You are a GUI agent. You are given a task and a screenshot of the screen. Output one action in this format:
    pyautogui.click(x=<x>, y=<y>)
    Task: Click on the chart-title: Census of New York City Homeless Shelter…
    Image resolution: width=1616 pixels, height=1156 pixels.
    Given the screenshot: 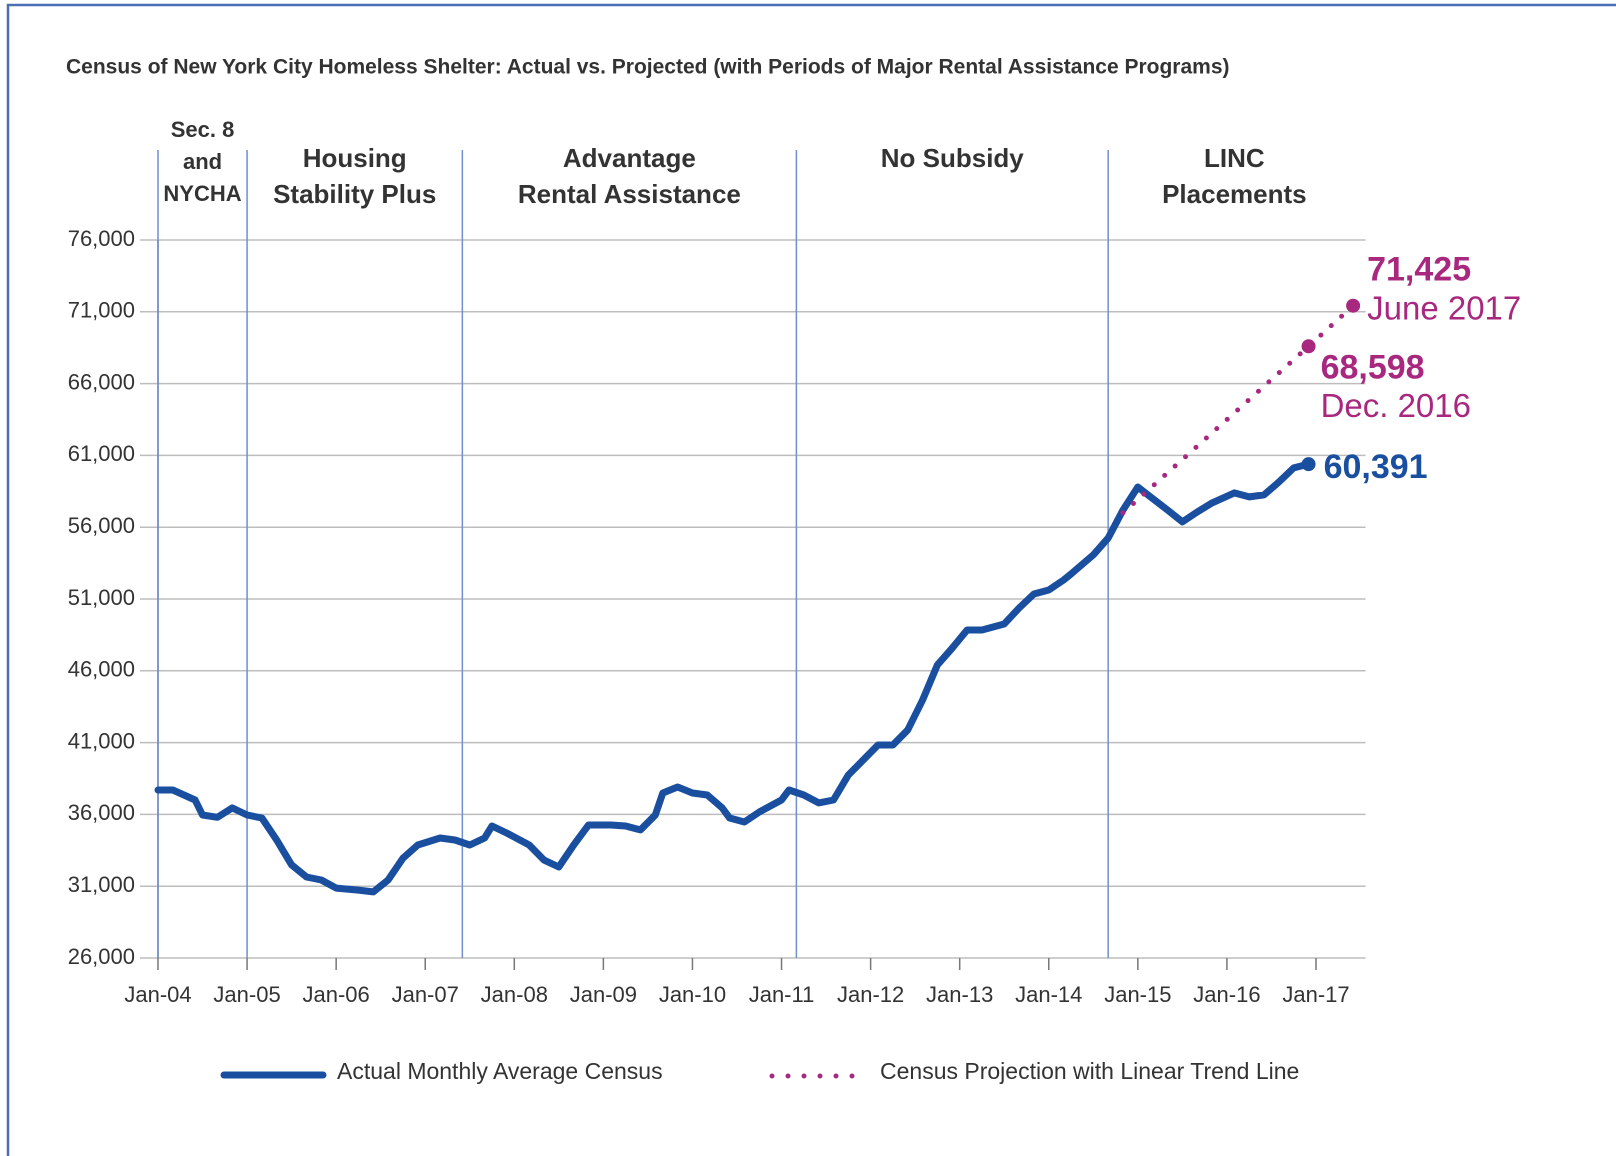 What is the action you would take?
    pyautogui.click(x=648, y=67)
    